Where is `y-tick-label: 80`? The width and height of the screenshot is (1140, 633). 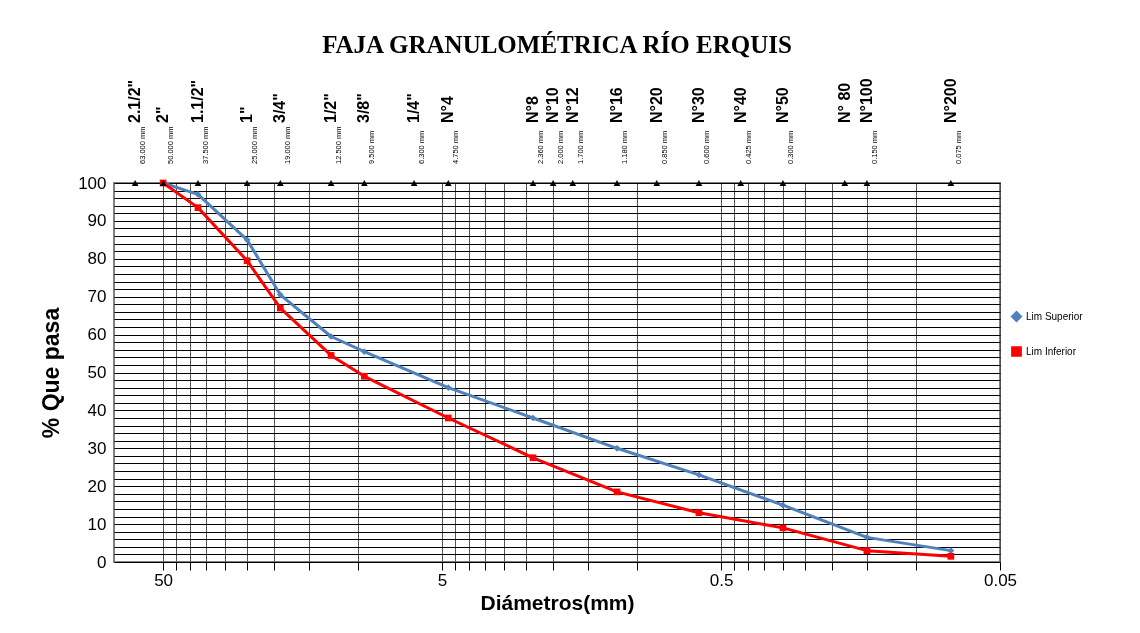 y-tick-label: 80 is located at coordinates (97, 259).